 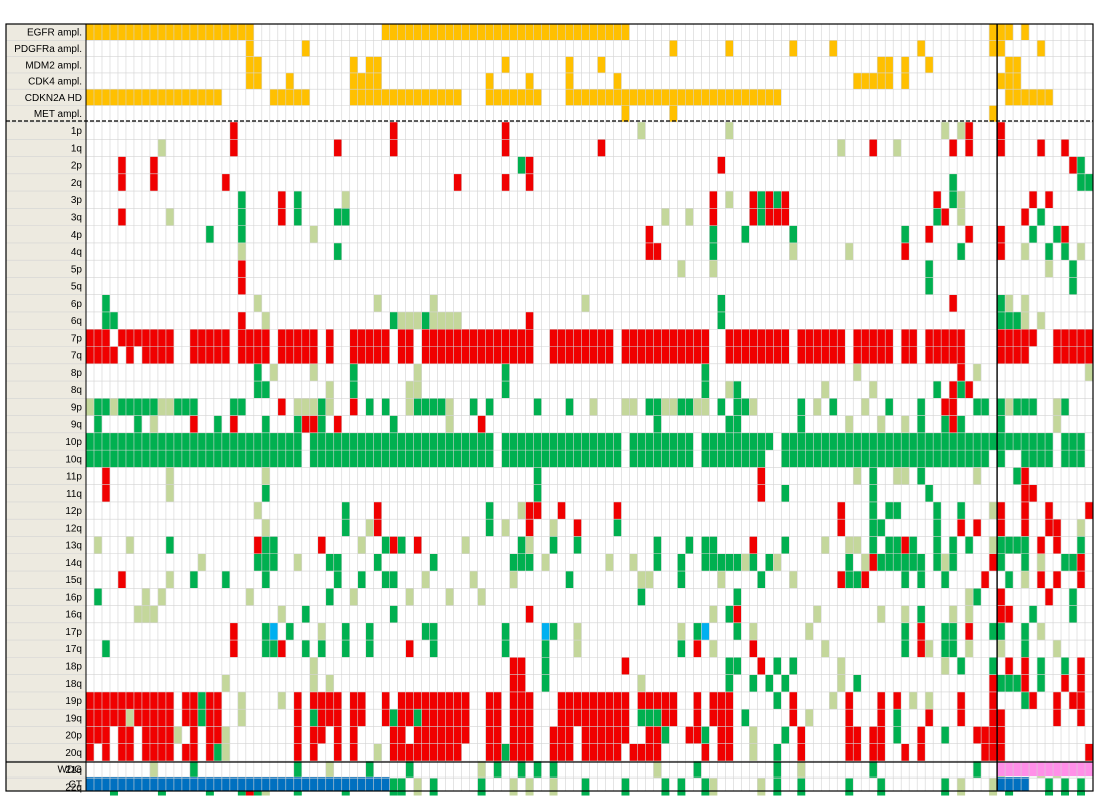 What do you see at coordinates (74, 494) in the screenshot?
I see `row-label: 11q` at bounding box center [74, 494].